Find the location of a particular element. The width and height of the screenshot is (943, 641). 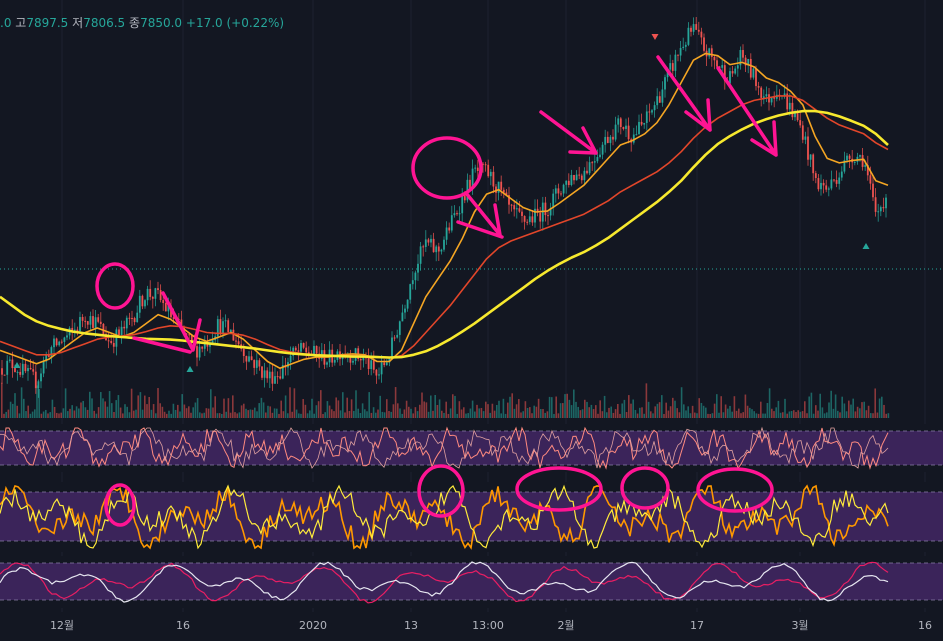

legend-high-value: 7897.5 is located at coordinates (47, 23).